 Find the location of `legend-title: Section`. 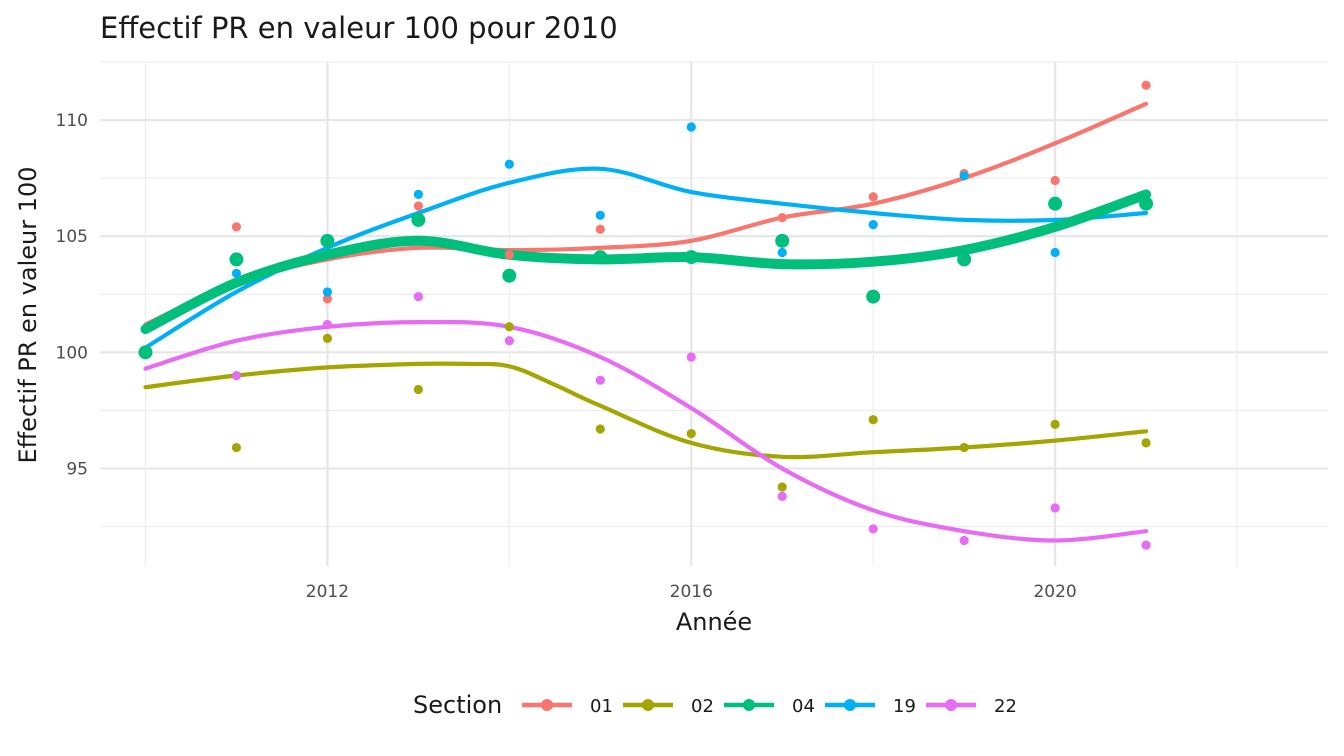

legend-title: Section is located at coordinates (457, 705).